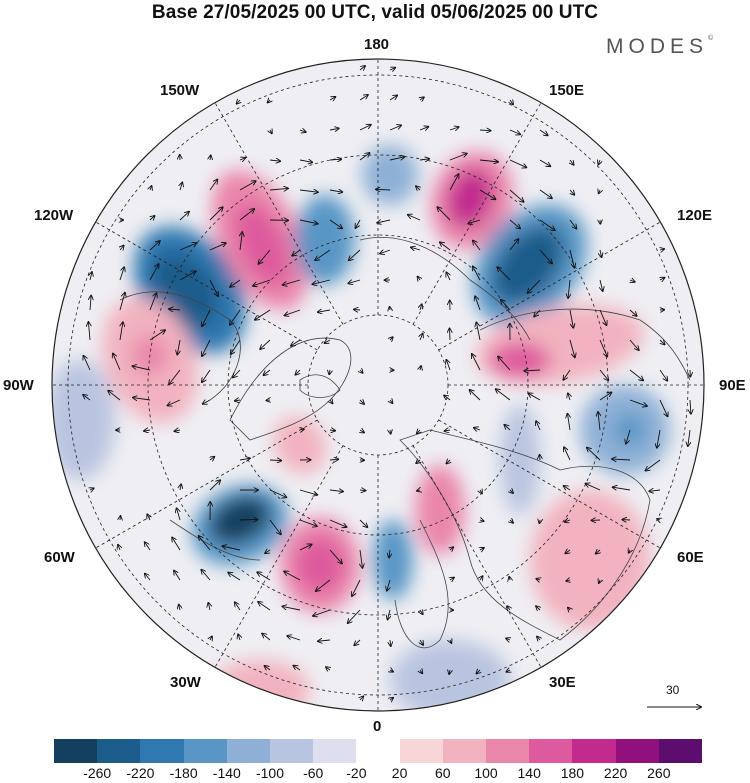  Describe the element at coordinates (659, 773) in the screenshot. I see `colorbar-tick-label: 260` at that location.